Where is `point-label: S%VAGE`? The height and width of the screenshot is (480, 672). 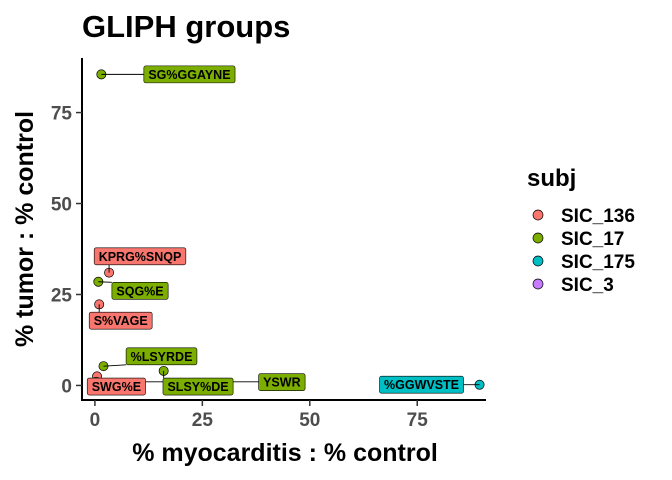 point-label: S%VAGE is located at coordinates (120, 320).